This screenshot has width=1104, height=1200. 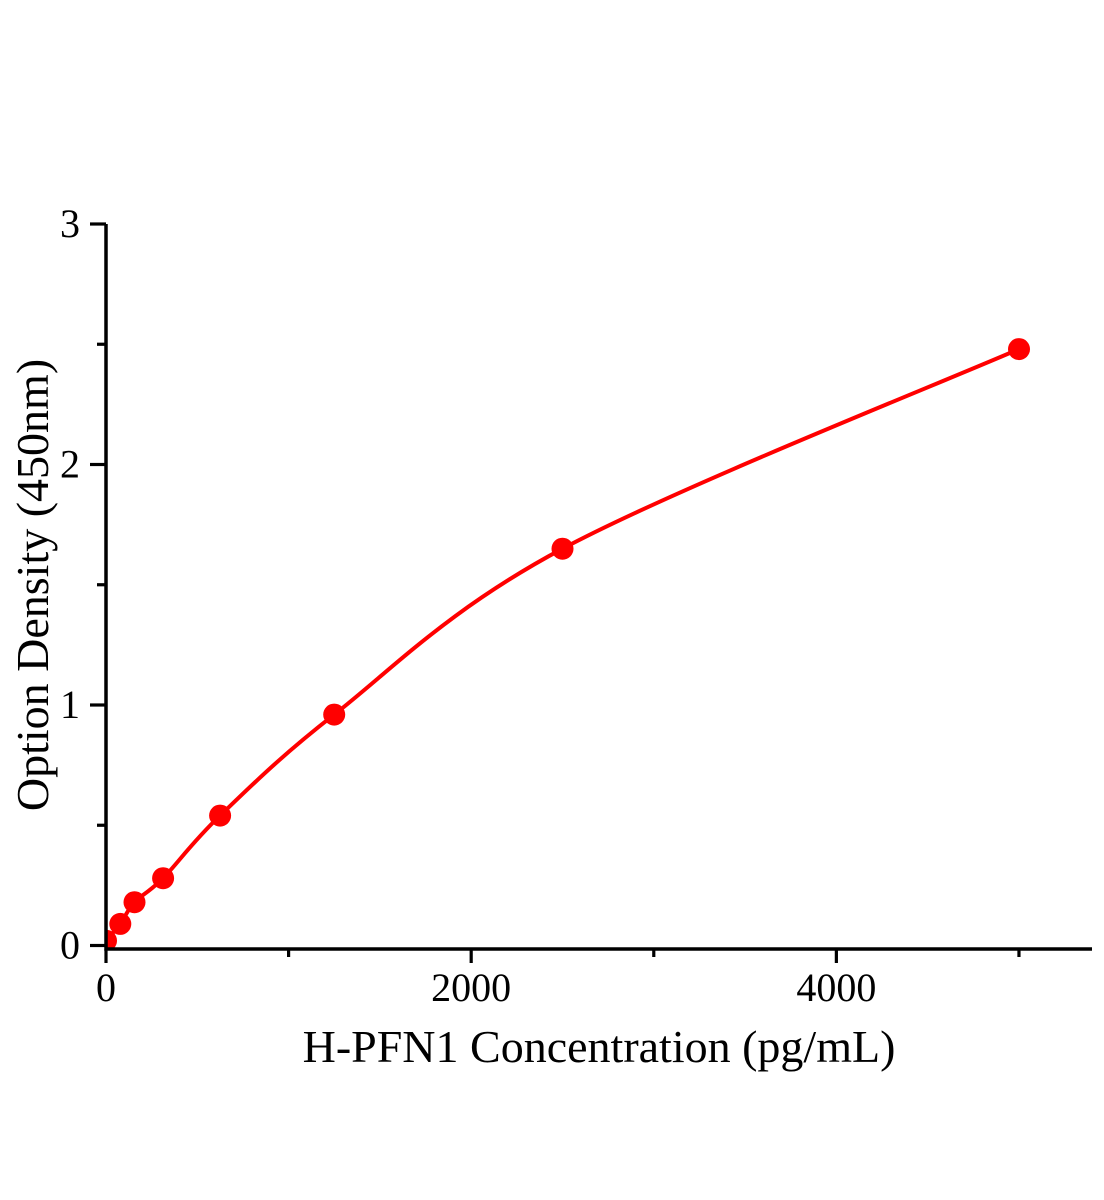 What do you see at coordinates (32, 585) in the screenshot?
I see `y-axis-title: Option Density (450nm)` at bounding box center [32, 585].